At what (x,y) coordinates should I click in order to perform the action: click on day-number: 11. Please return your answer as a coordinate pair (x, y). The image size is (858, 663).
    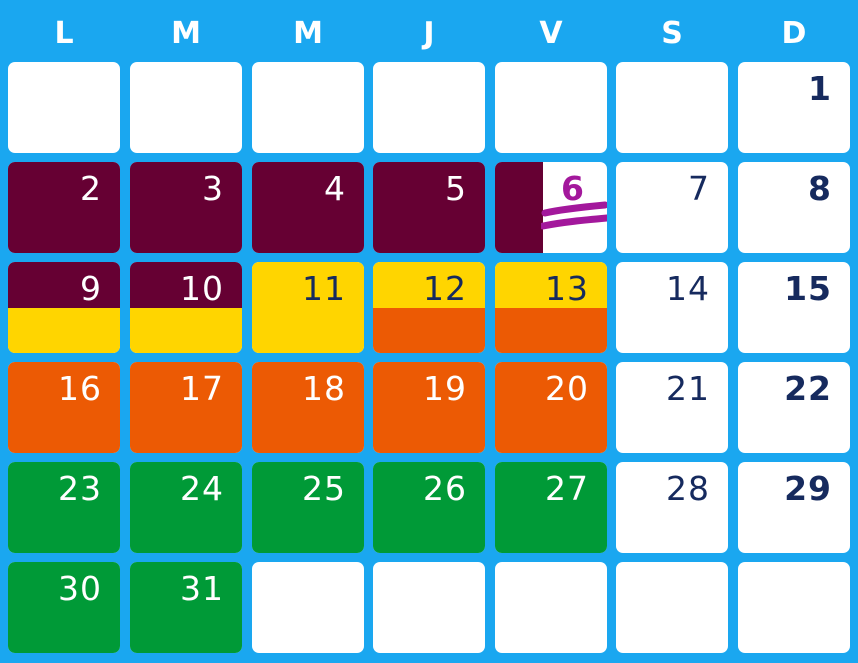
    Looking at the image, I should click on (324, 288).